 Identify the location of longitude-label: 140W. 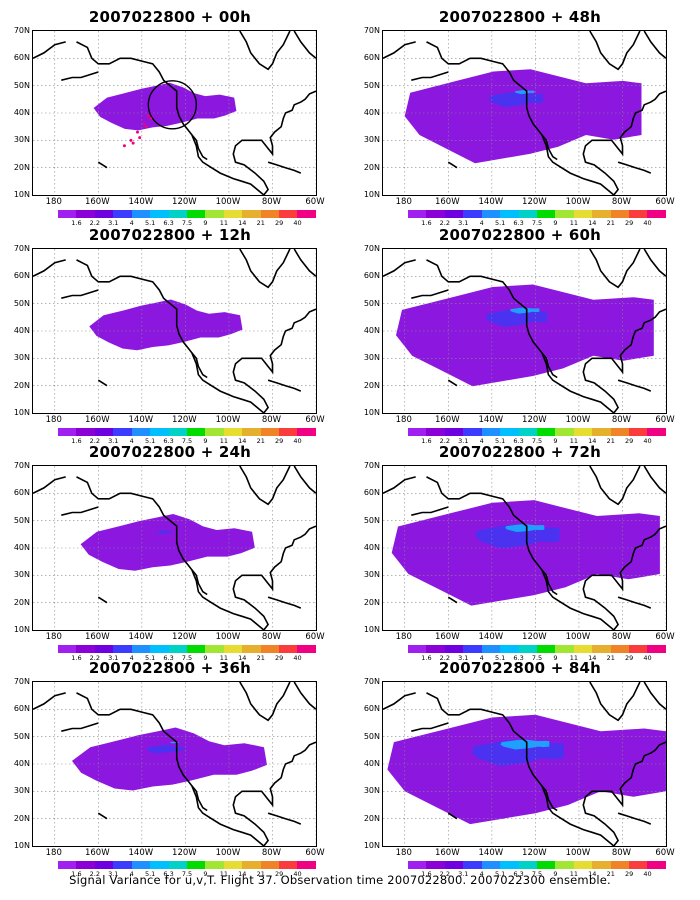
(141, 202).